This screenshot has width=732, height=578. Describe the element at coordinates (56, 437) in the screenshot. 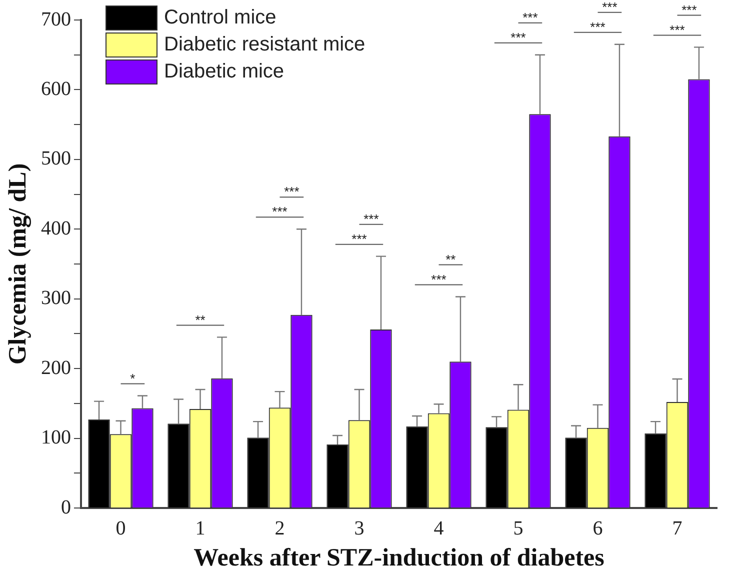

I see `y-tick-label: 100` at that location.